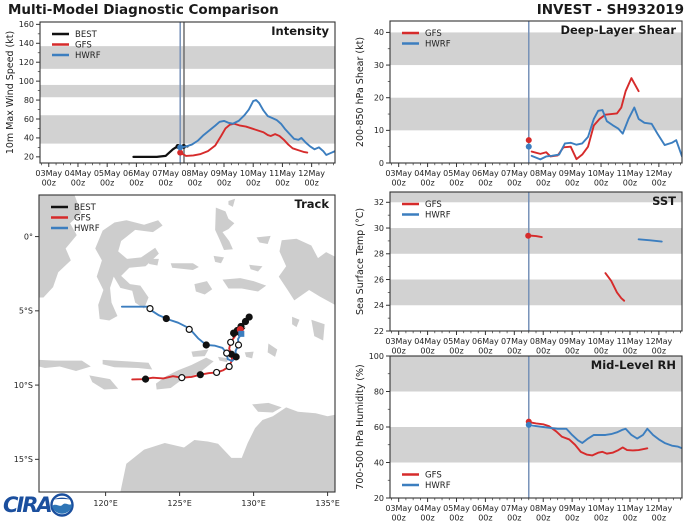 The height and width of the screenshot is (525, 700). I want to click on y-tick-label: 10, so click(379, 130).